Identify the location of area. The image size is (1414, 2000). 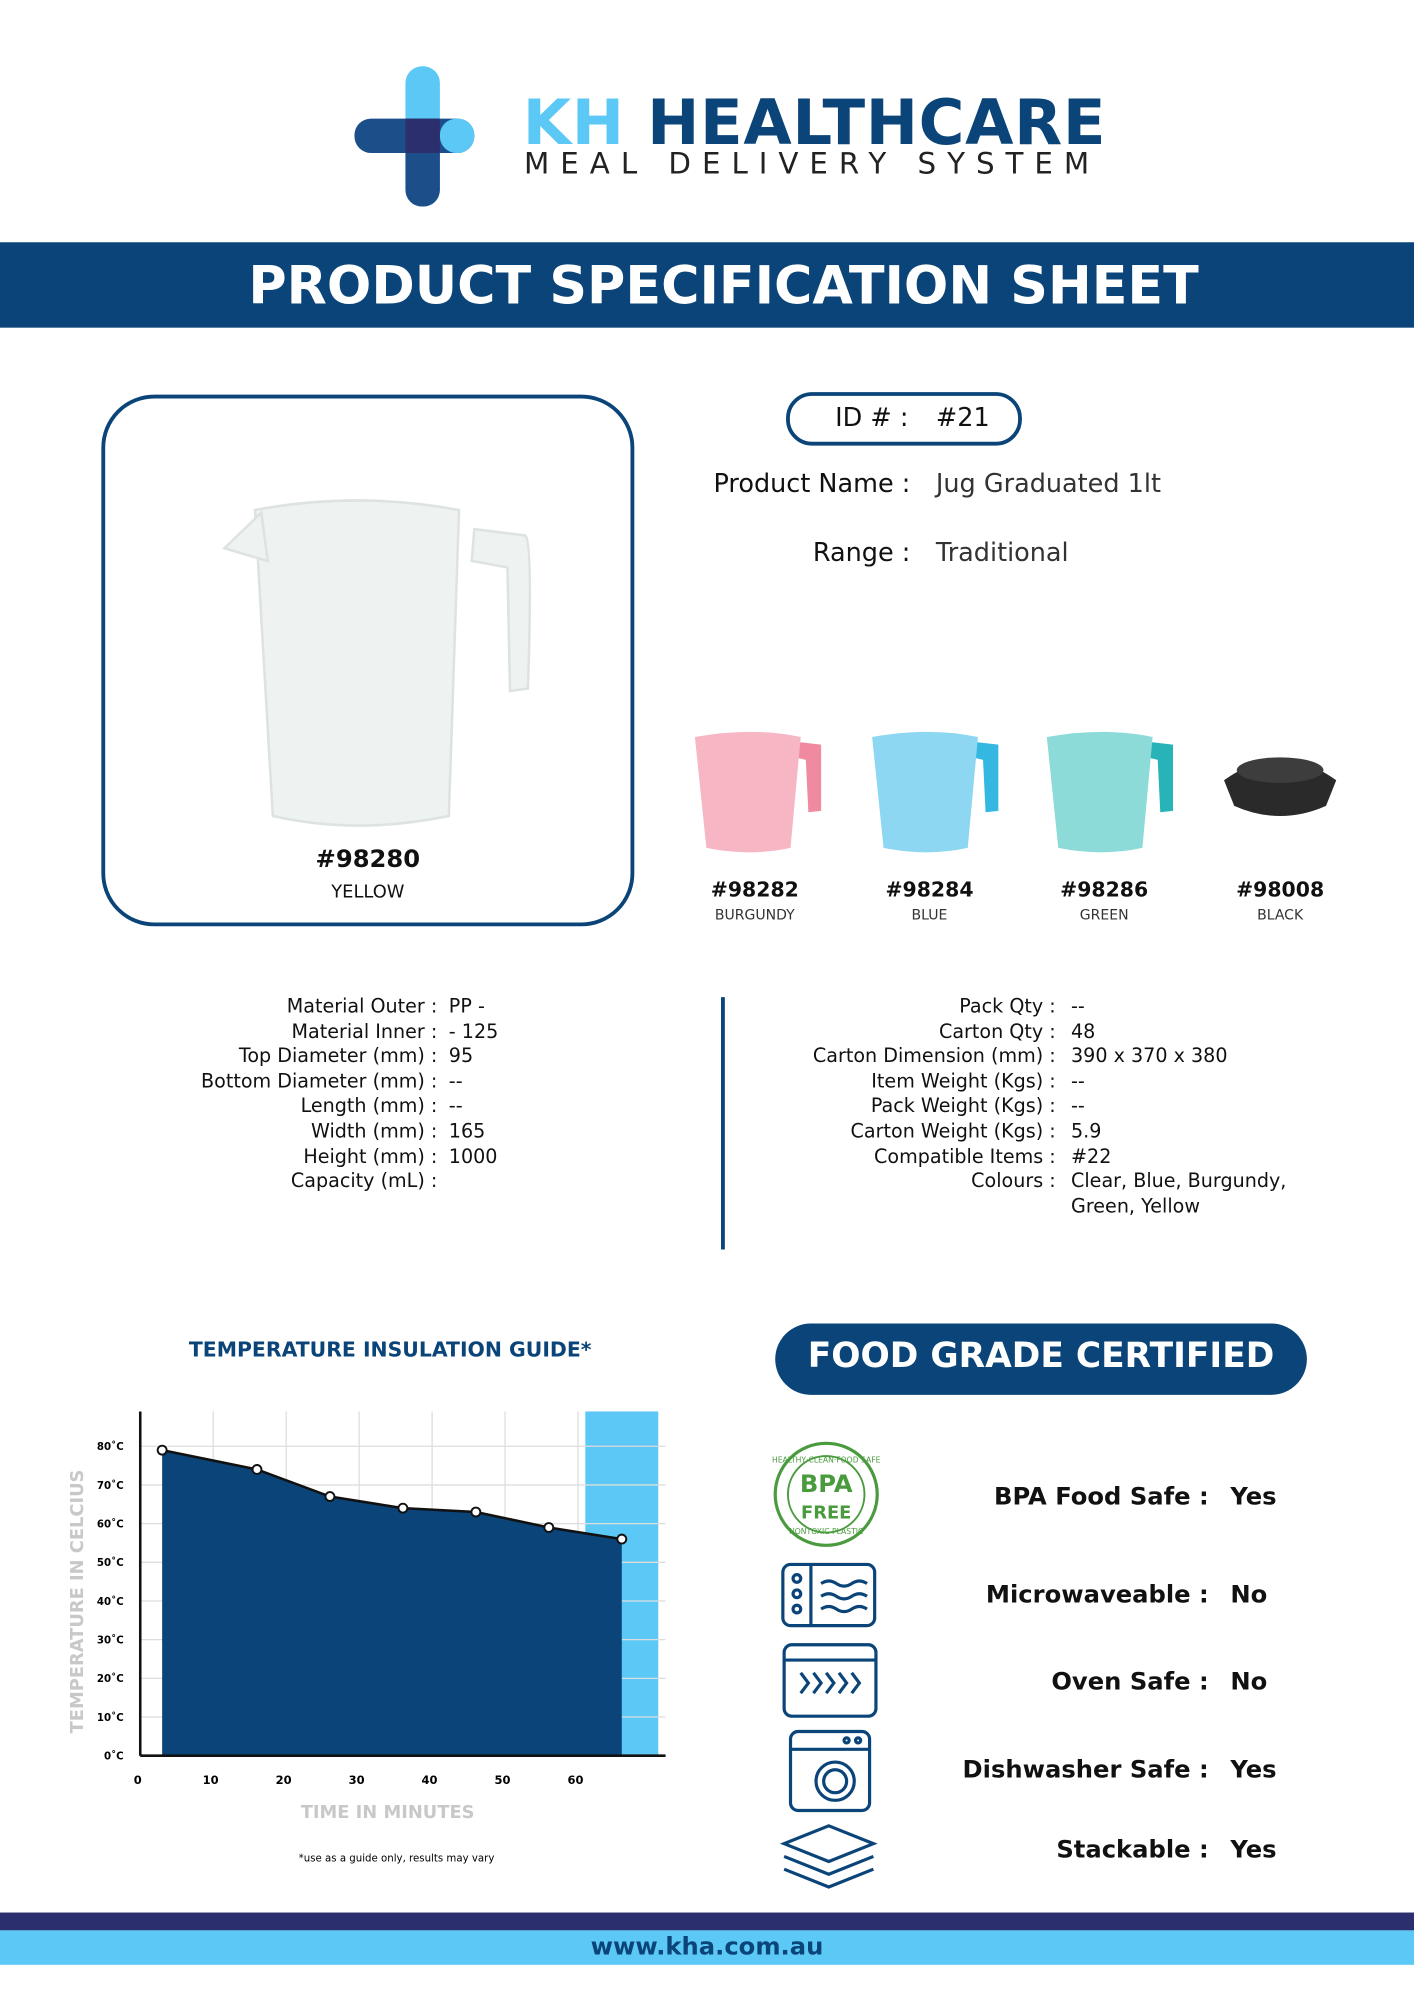
(392, 1603).